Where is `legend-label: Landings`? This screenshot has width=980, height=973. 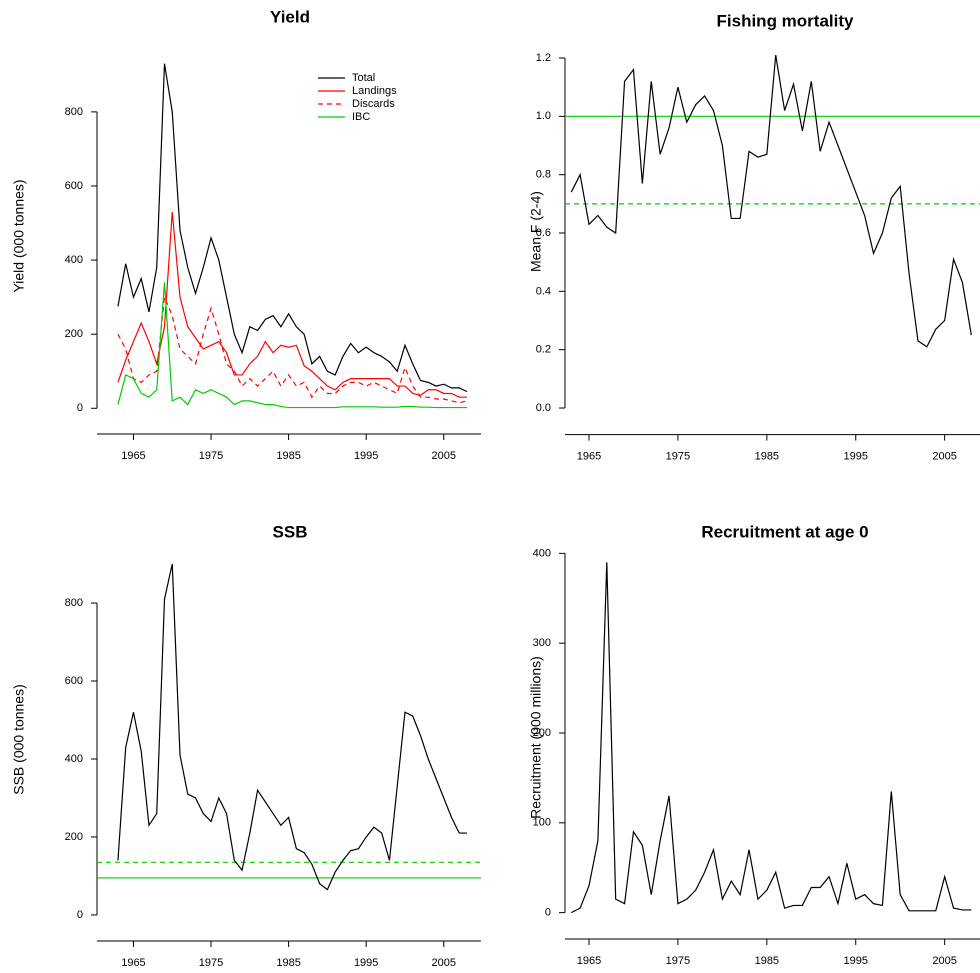 legend-label: Landings is located at coordinates (374, 91).